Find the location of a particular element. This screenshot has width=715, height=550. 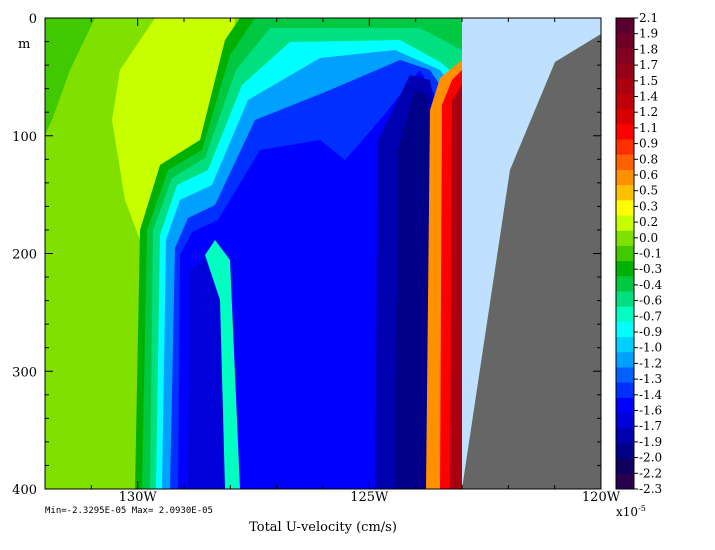

colorbar-label: 0.6 is located at coordinates (648, 175).